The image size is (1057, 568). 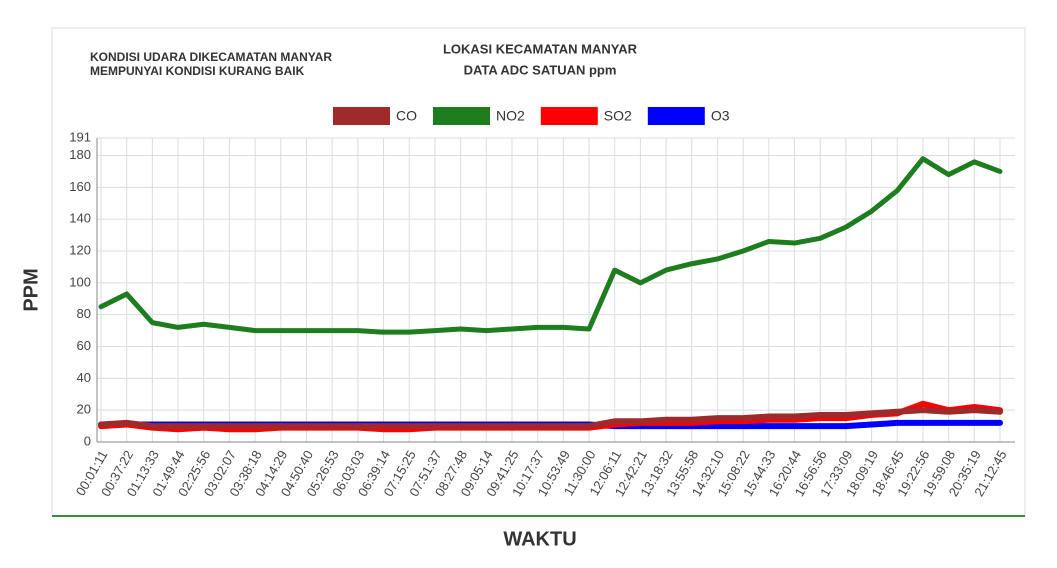 What do you see at coordinates (618, 116) in the screenshot?
I see `legend-label: SO2` at bounding box center [618, 116].